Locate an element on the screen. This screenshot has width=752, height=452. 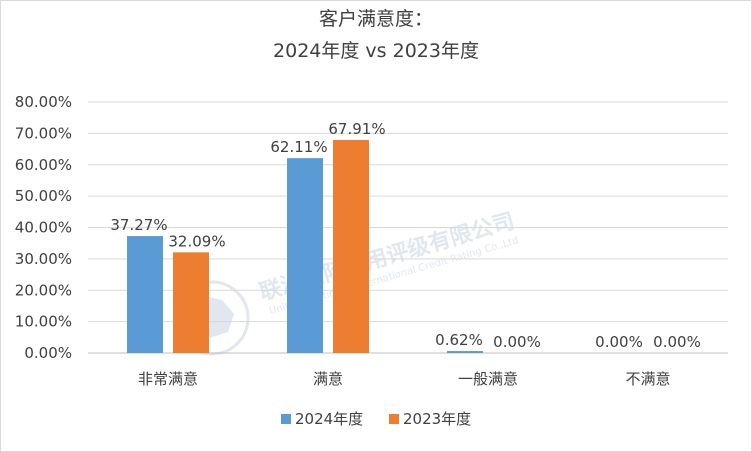
data-label: 32.09% is located at coordinates (196, 241).